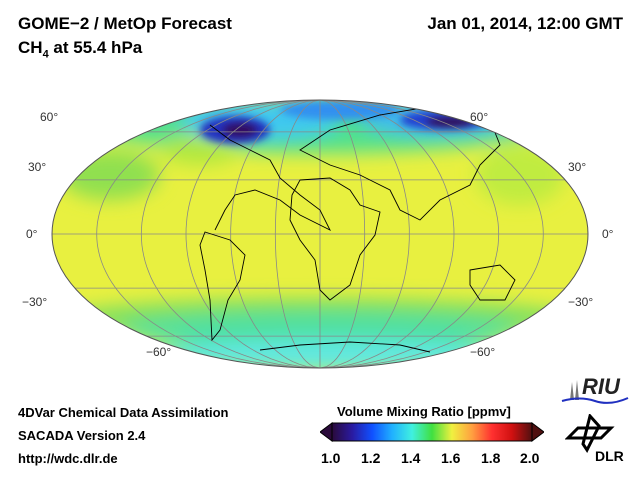  Describe the element at coordinates (479, 117) in the screenshot. I see `lat-label-60n-right: 60°` at that location.